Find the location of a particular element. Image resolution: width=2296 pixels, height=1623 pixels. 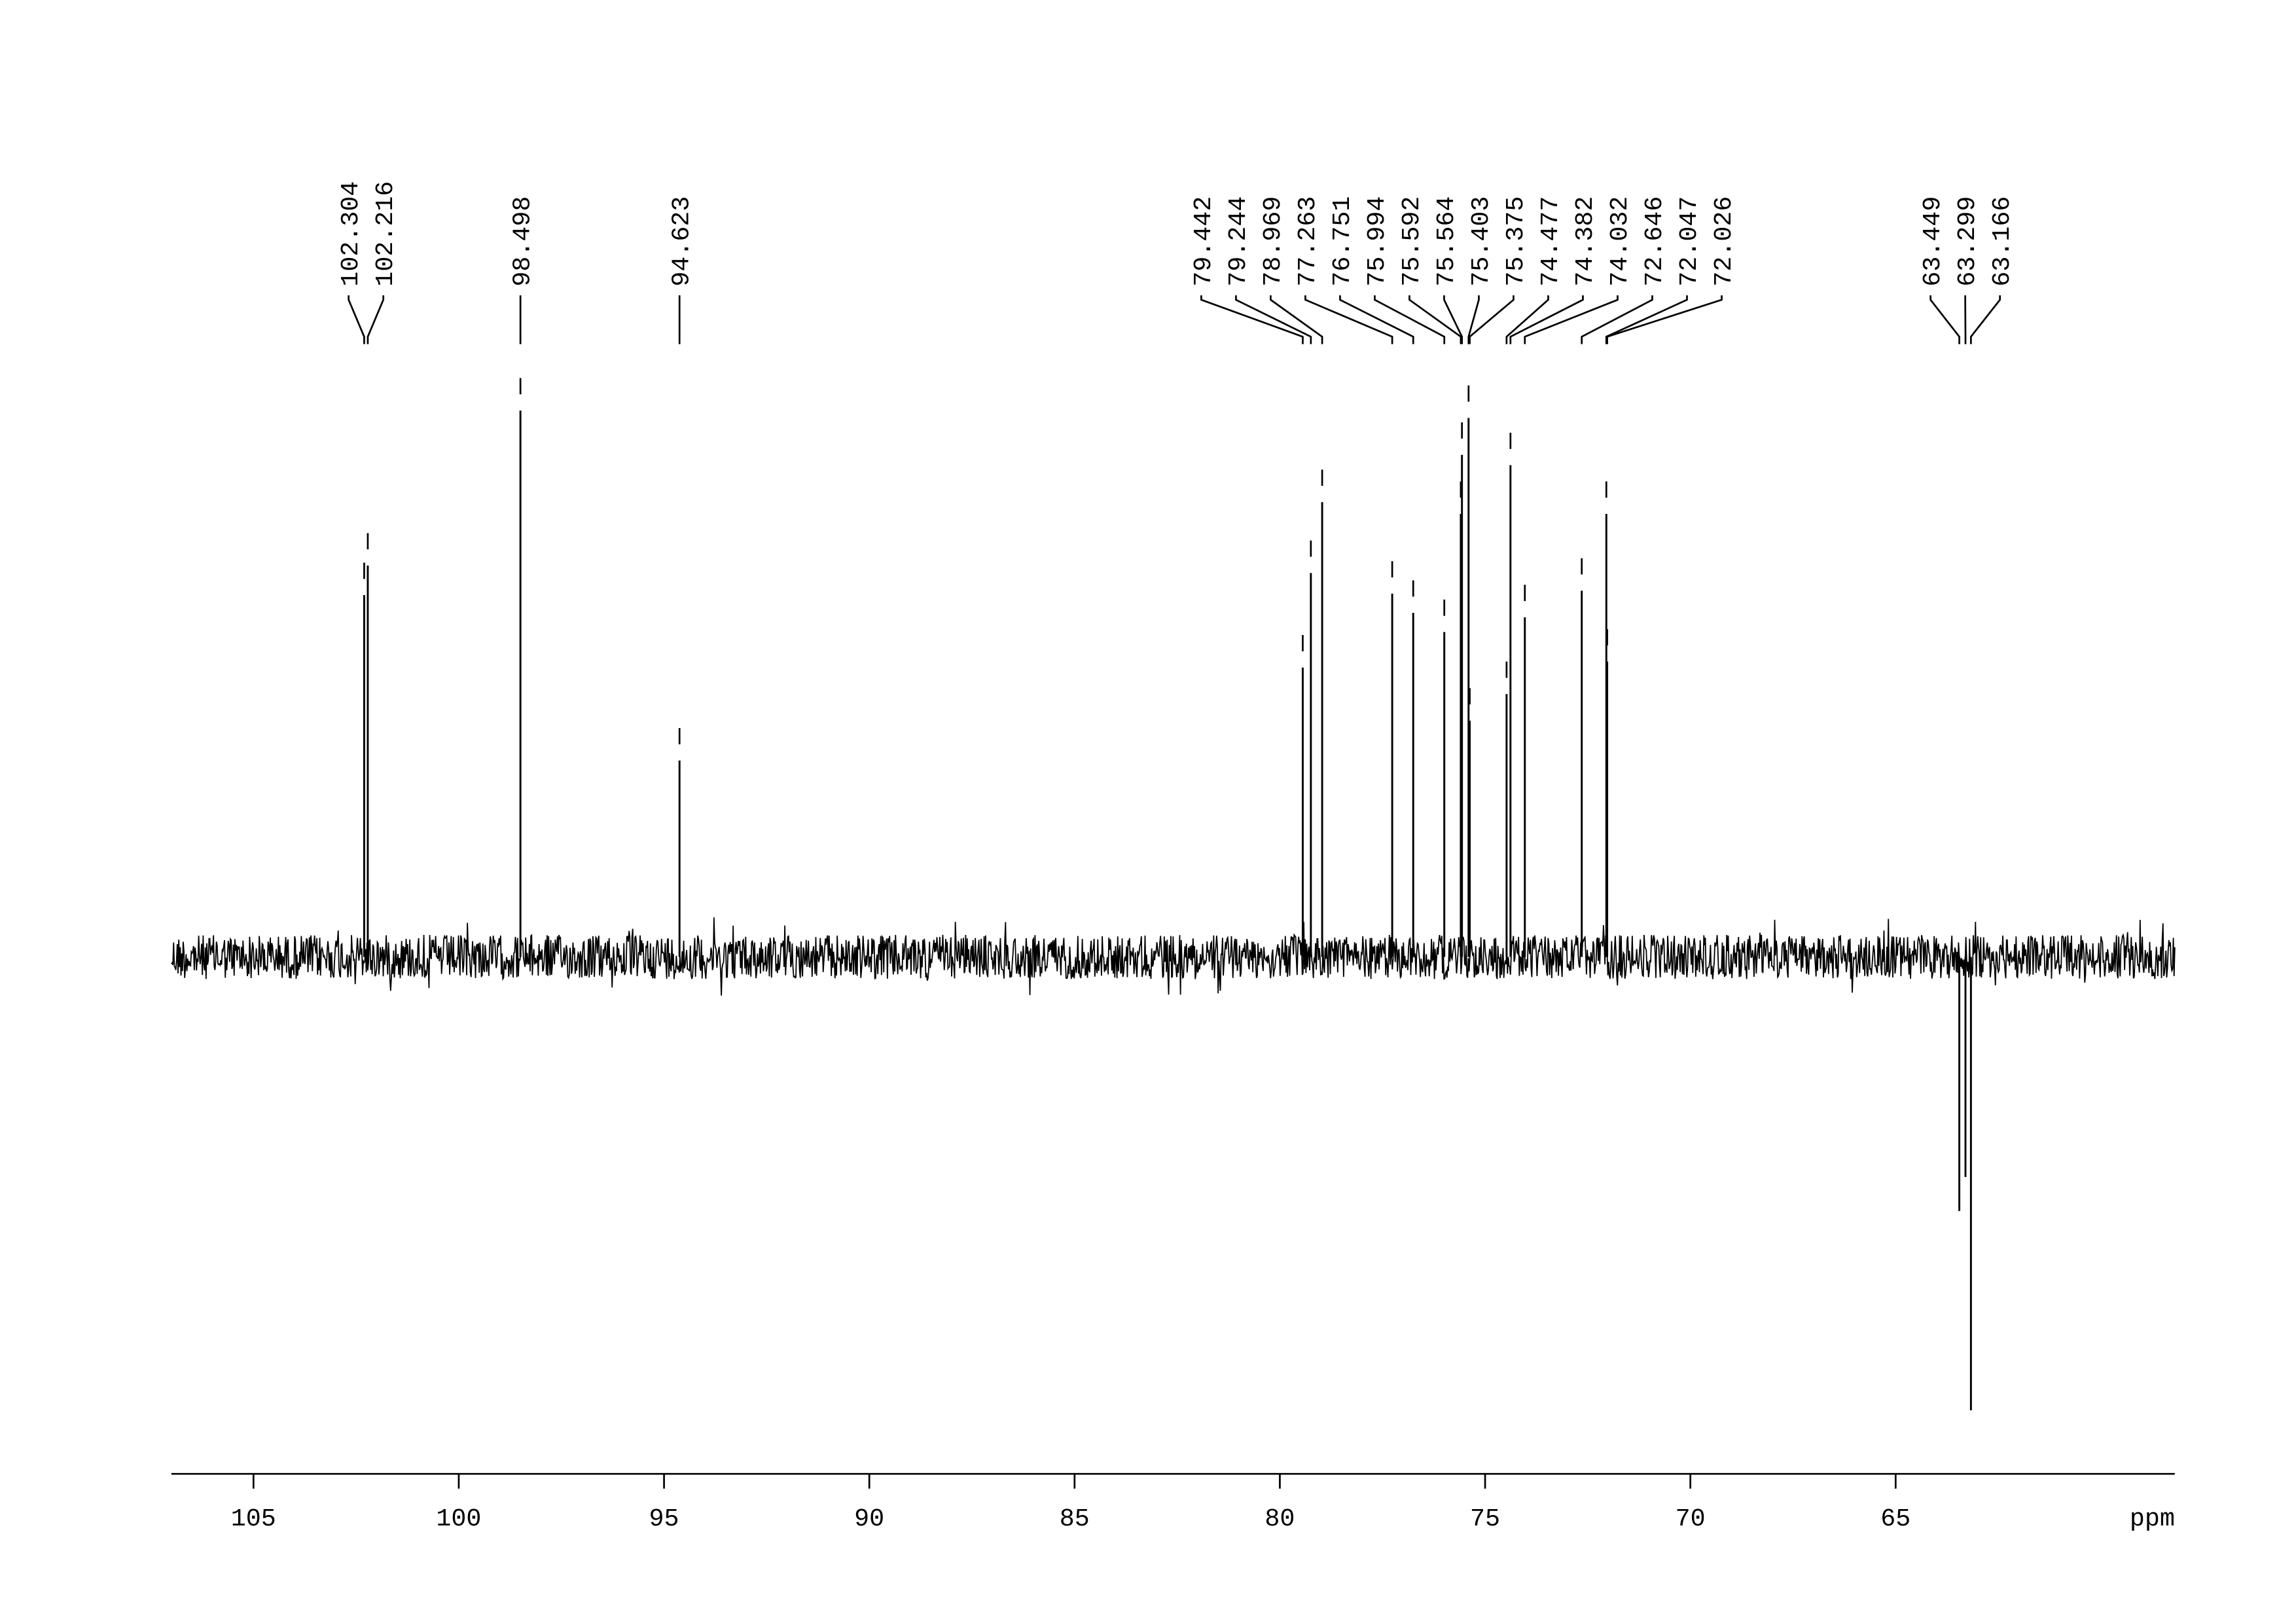

peak-label: 63.449 is located at coordinates (1933, 241).